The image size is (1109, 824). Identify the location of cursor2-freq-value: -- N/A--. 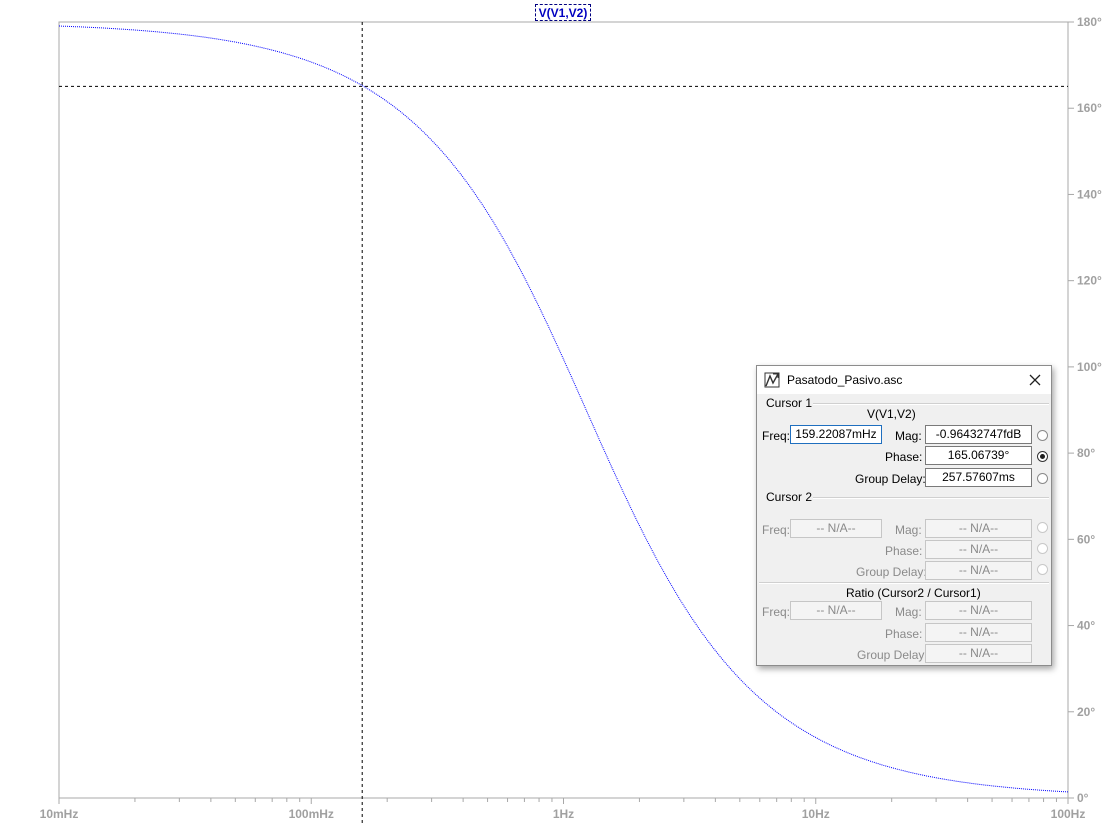
(836, 528).